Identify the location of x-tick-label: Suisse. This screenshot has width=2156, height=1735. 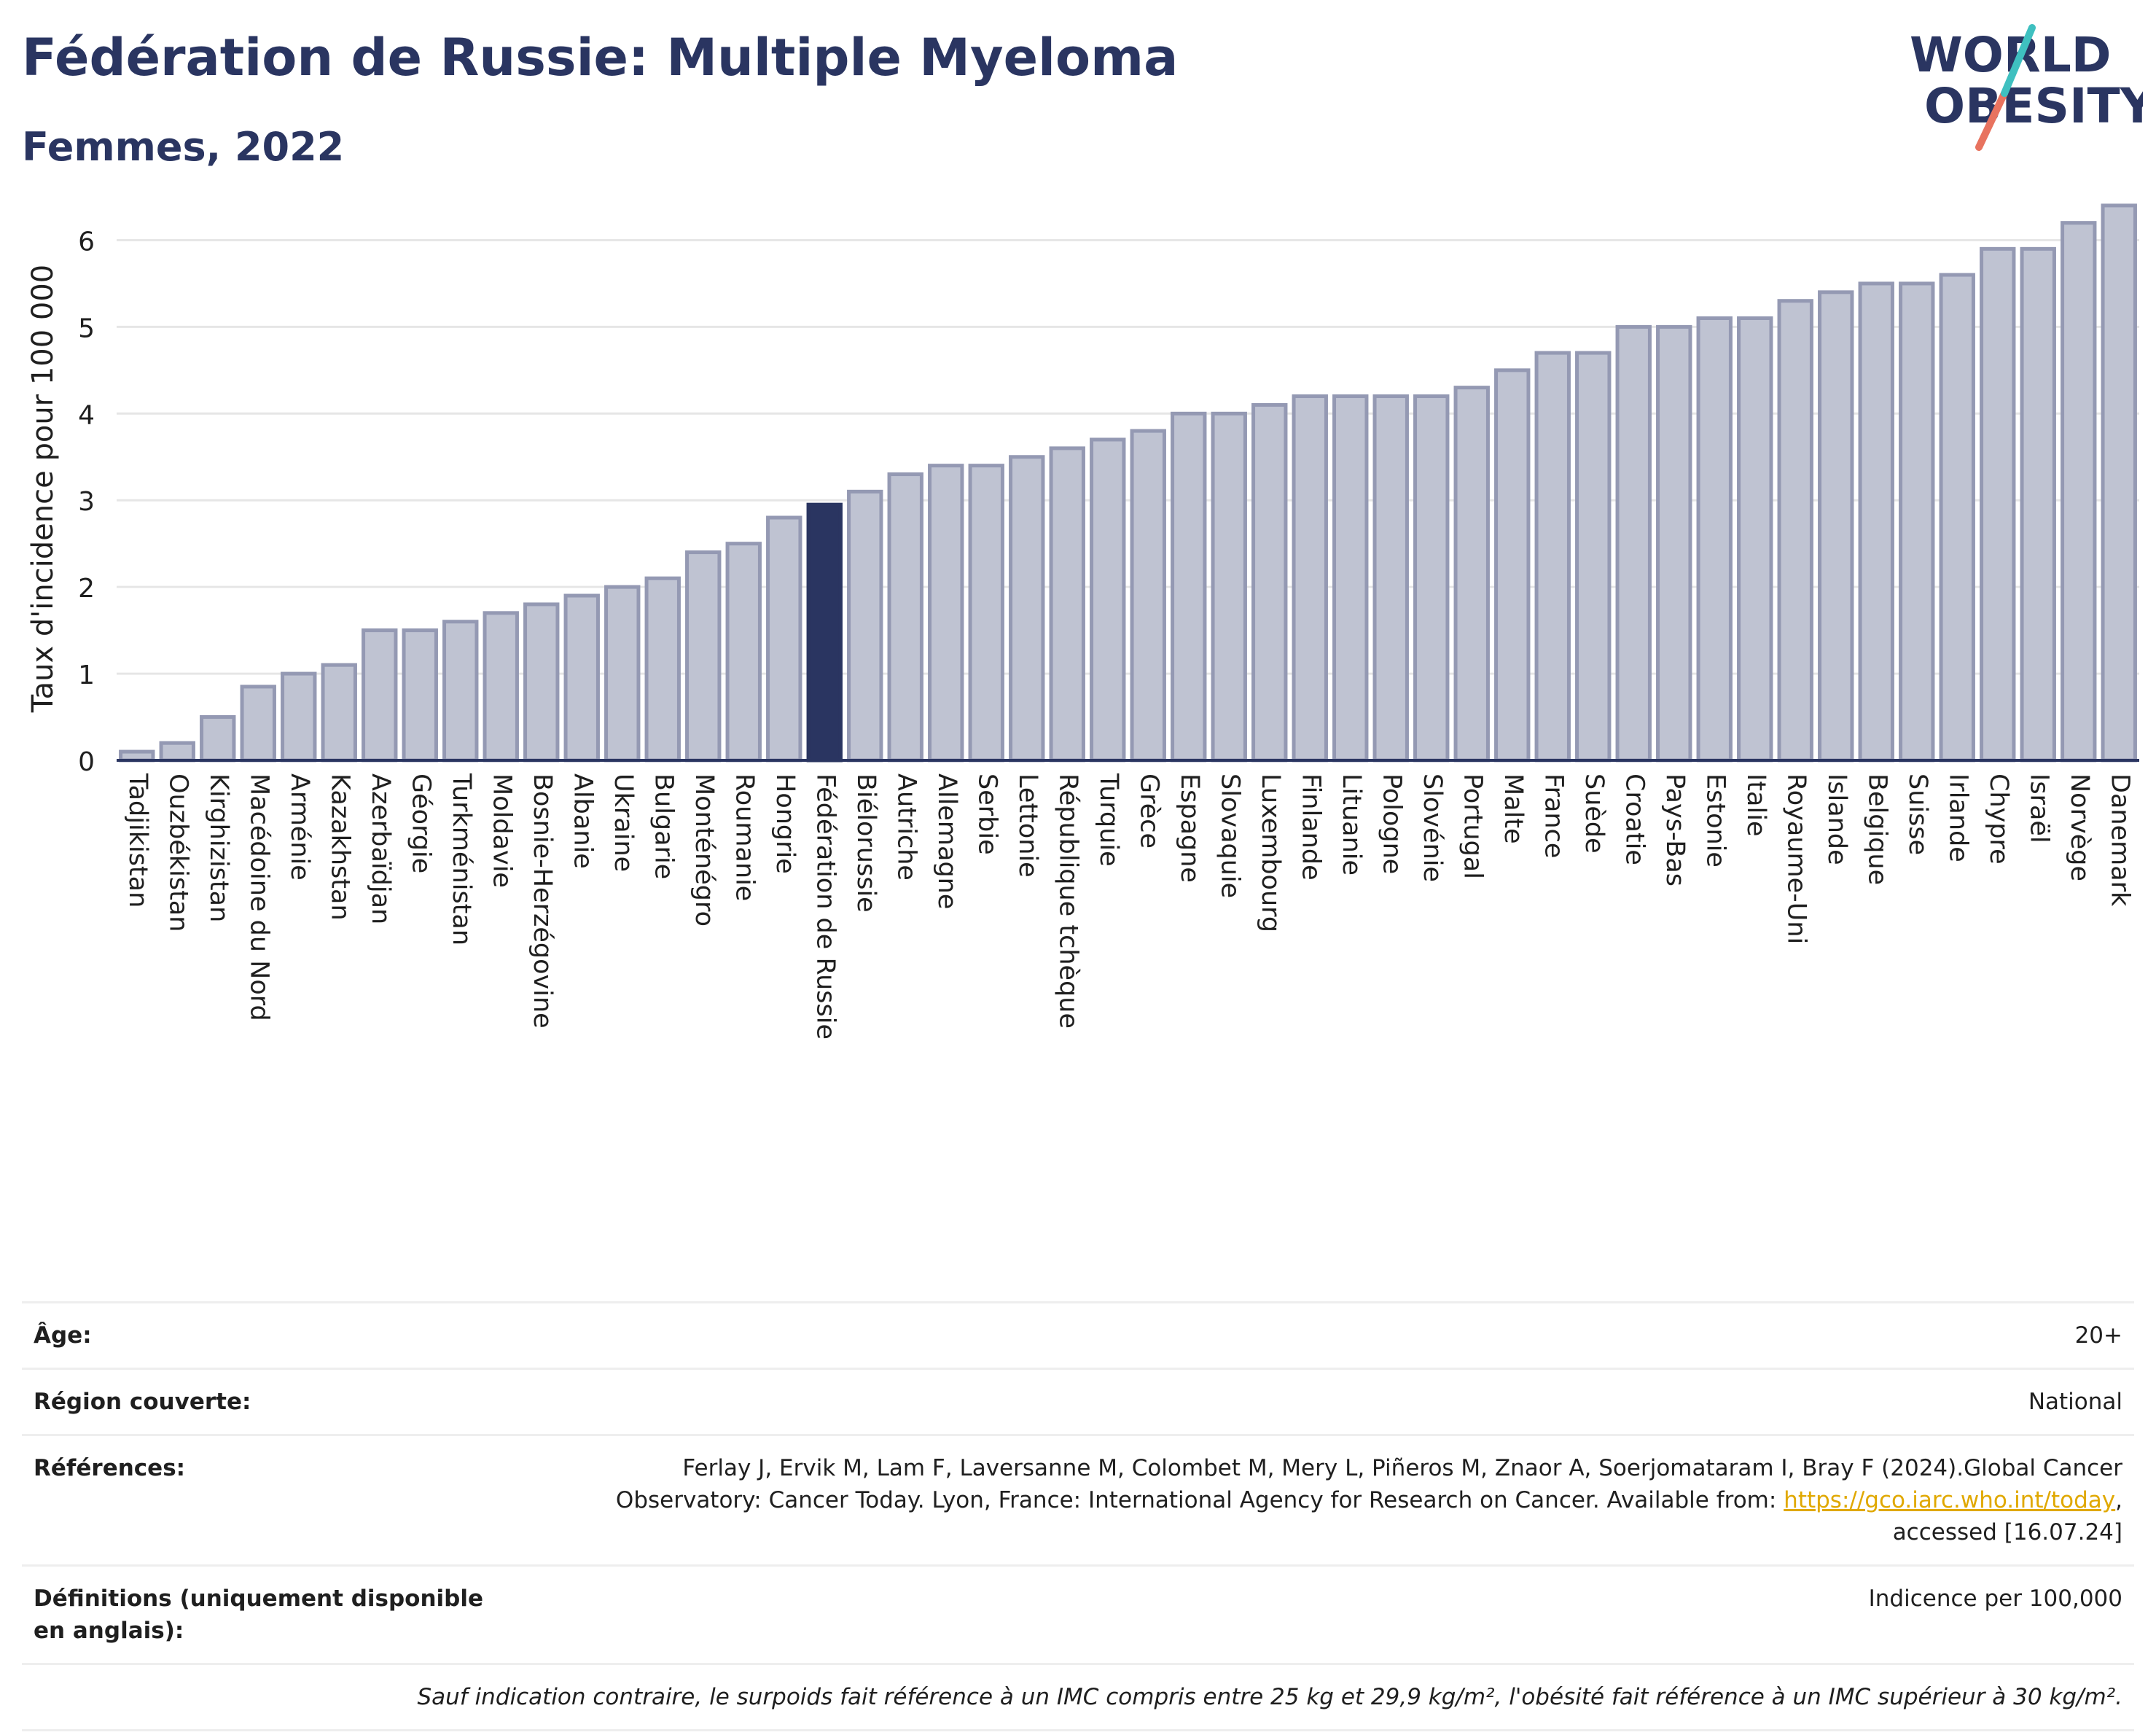
(1917, 814).